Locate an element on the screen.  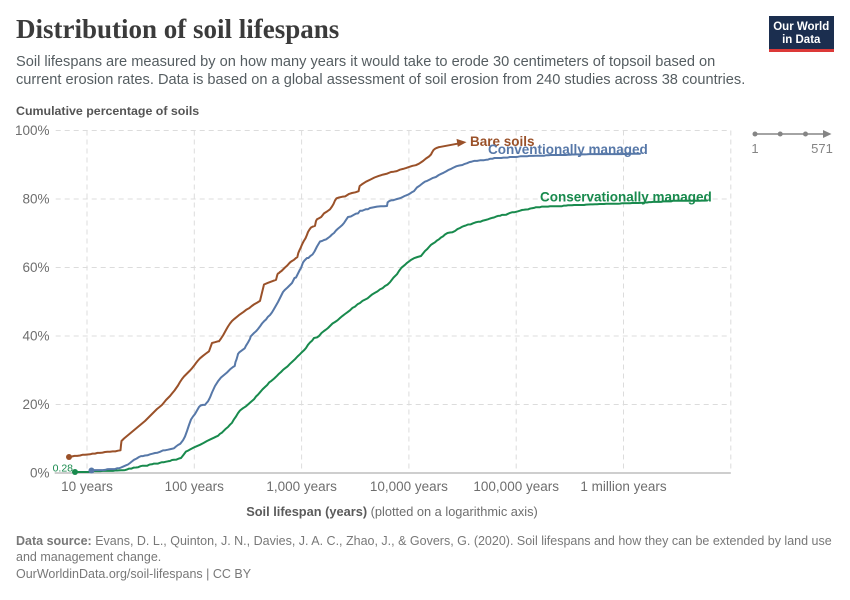
svg-text: Conventionally managed is located at coordinates (568, 149).